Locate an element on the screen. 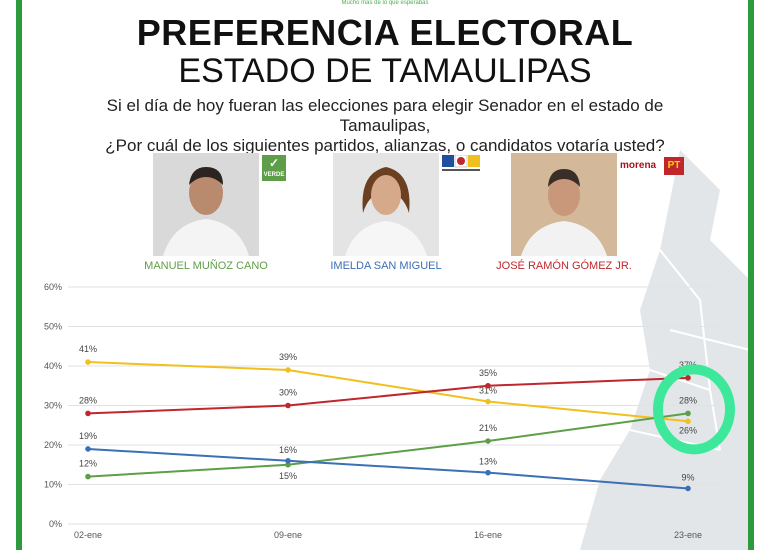 This screenshot has height=550, width=770. x-tick-label: 02-ene is located at coordinates (88, 535).